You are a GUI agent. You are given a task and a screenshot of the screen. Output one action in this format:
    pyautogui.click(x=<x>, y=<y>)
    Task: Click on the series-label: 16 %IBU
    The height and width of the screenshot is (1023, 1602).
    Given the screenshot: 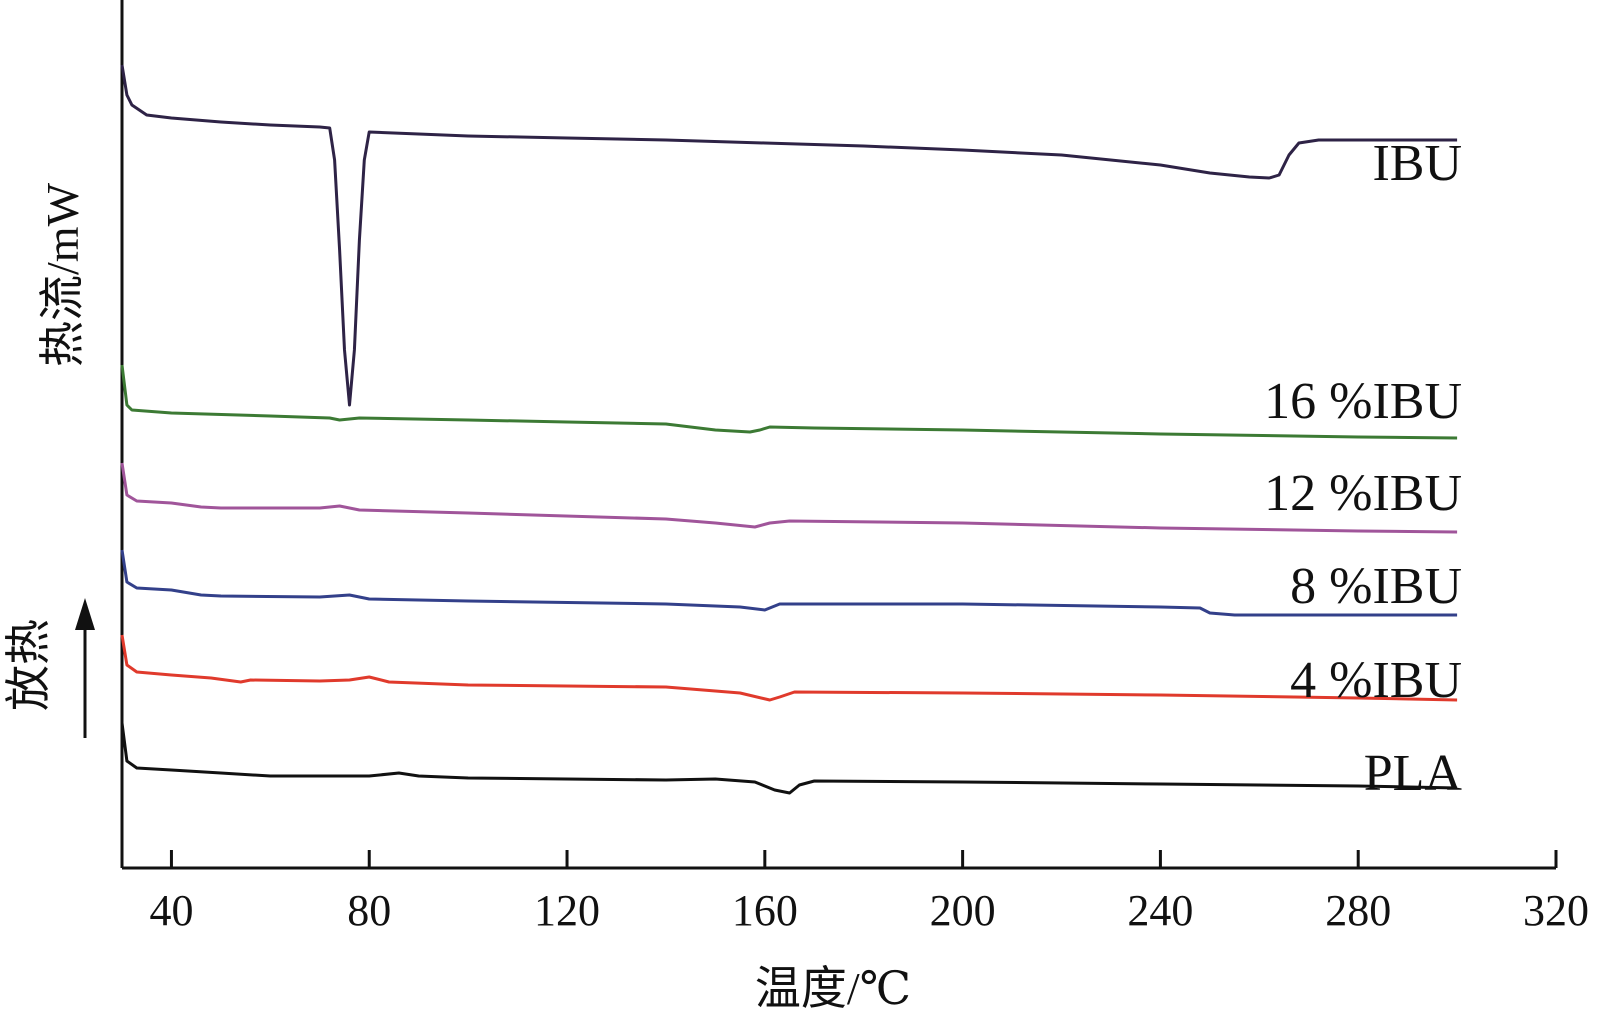 What is the action you would take?
    pyautogui.click(x=1363, y=401)
    